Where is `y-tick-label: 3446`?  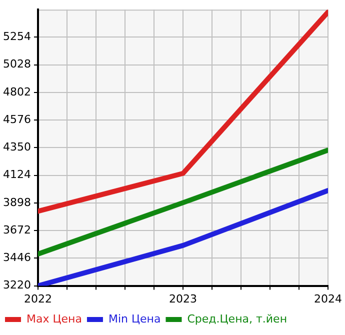 y-tick-label: 3446 is located at coordinates (16, 257).